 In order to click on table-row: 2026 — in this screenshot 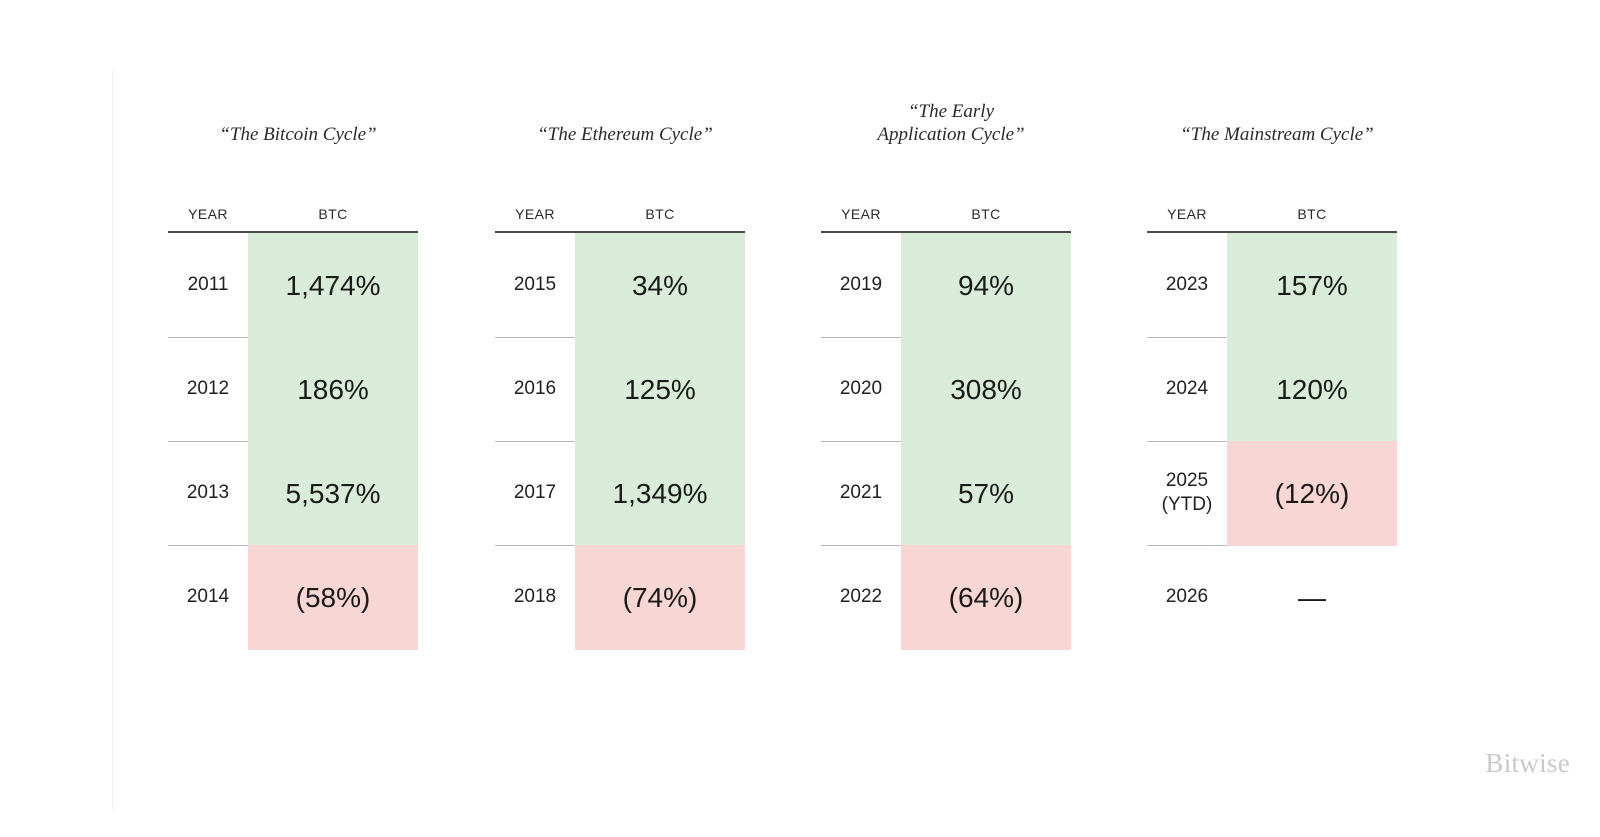, I will do `click(1272, 597)`.